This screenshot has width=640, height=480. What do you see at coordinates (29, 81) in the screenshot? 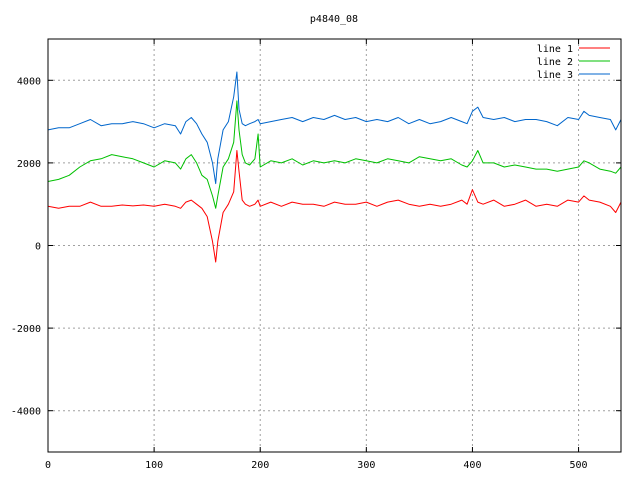
I see `y-tick-label: 4000` at bounding box center [29, 81].